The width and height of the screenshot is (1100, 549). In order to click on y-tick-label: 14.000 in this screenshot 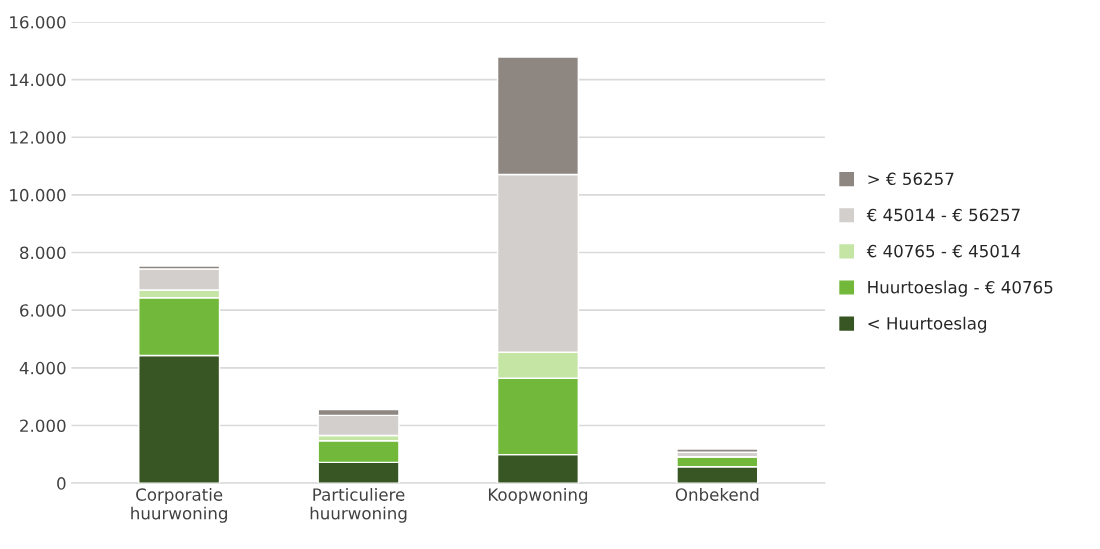, I will do `click(38, 80)`.